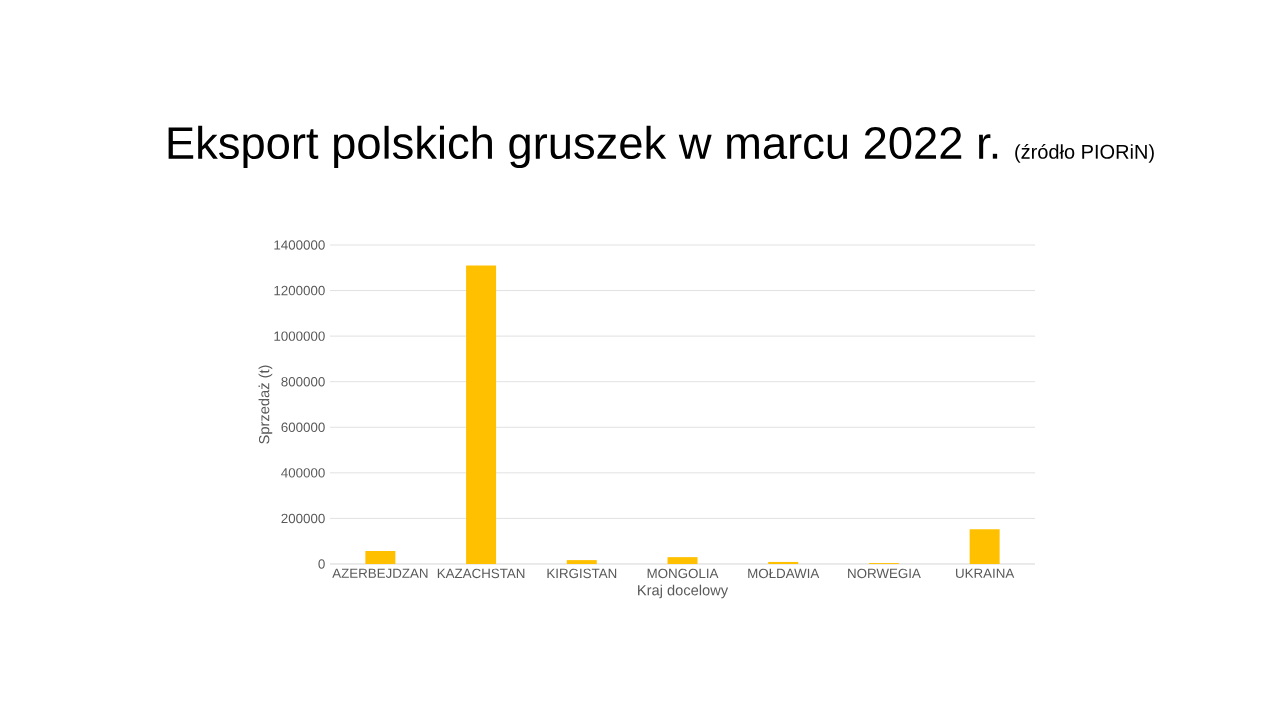 This screenshot has height=720, width=1280. What do you see at coordinates (683, 573) in the screenshot?
I see `x-tick-label: MONGOLIA` at bounding box center [683, 573].